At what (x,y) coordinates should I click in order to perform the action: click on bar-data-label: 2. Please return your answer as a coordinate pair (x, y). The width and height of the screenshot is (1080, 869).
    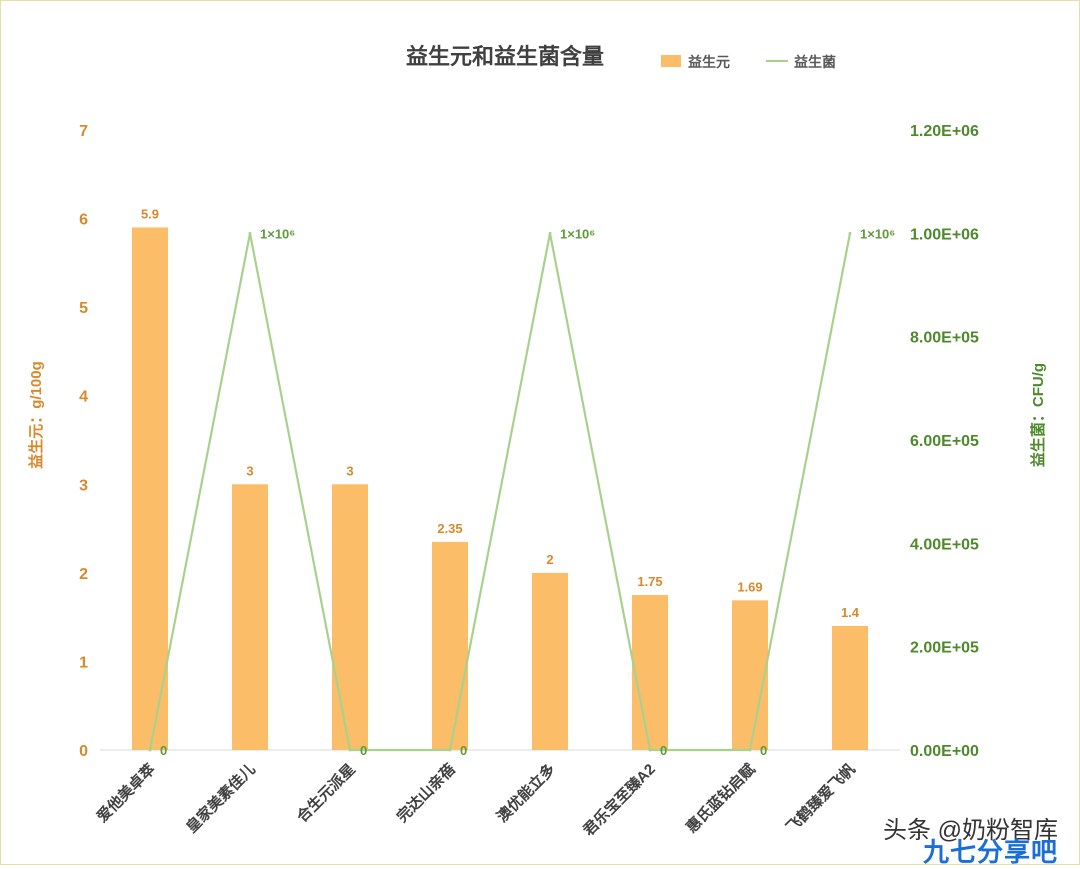
    Looking at the image, I should click on (549, 559).